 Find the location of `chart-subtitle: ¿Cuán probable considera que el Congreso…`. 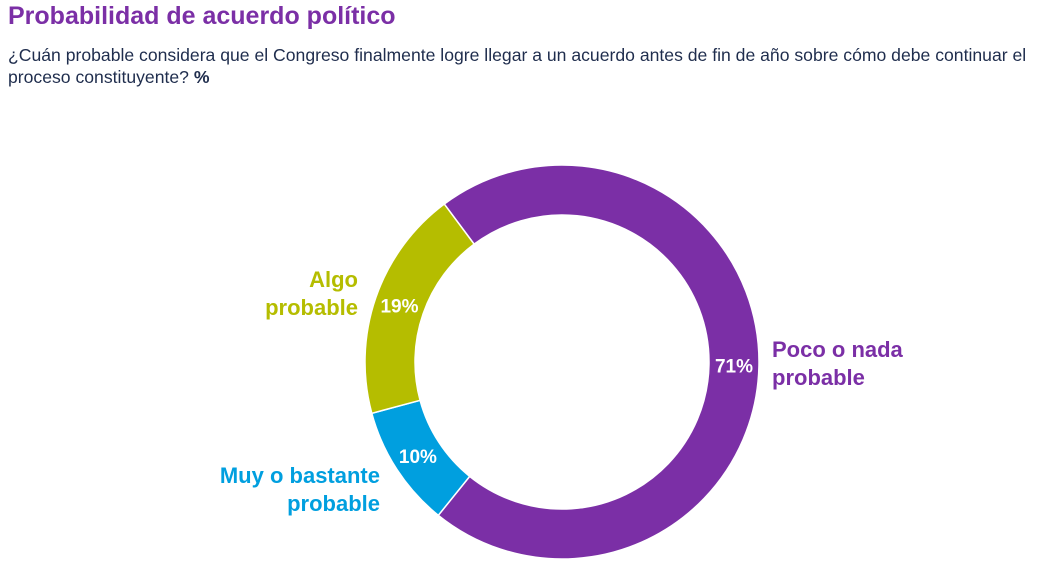

chart-subtitle: ¿Cuán probable considera que el Congreso… is located at coordinates (536, 66).